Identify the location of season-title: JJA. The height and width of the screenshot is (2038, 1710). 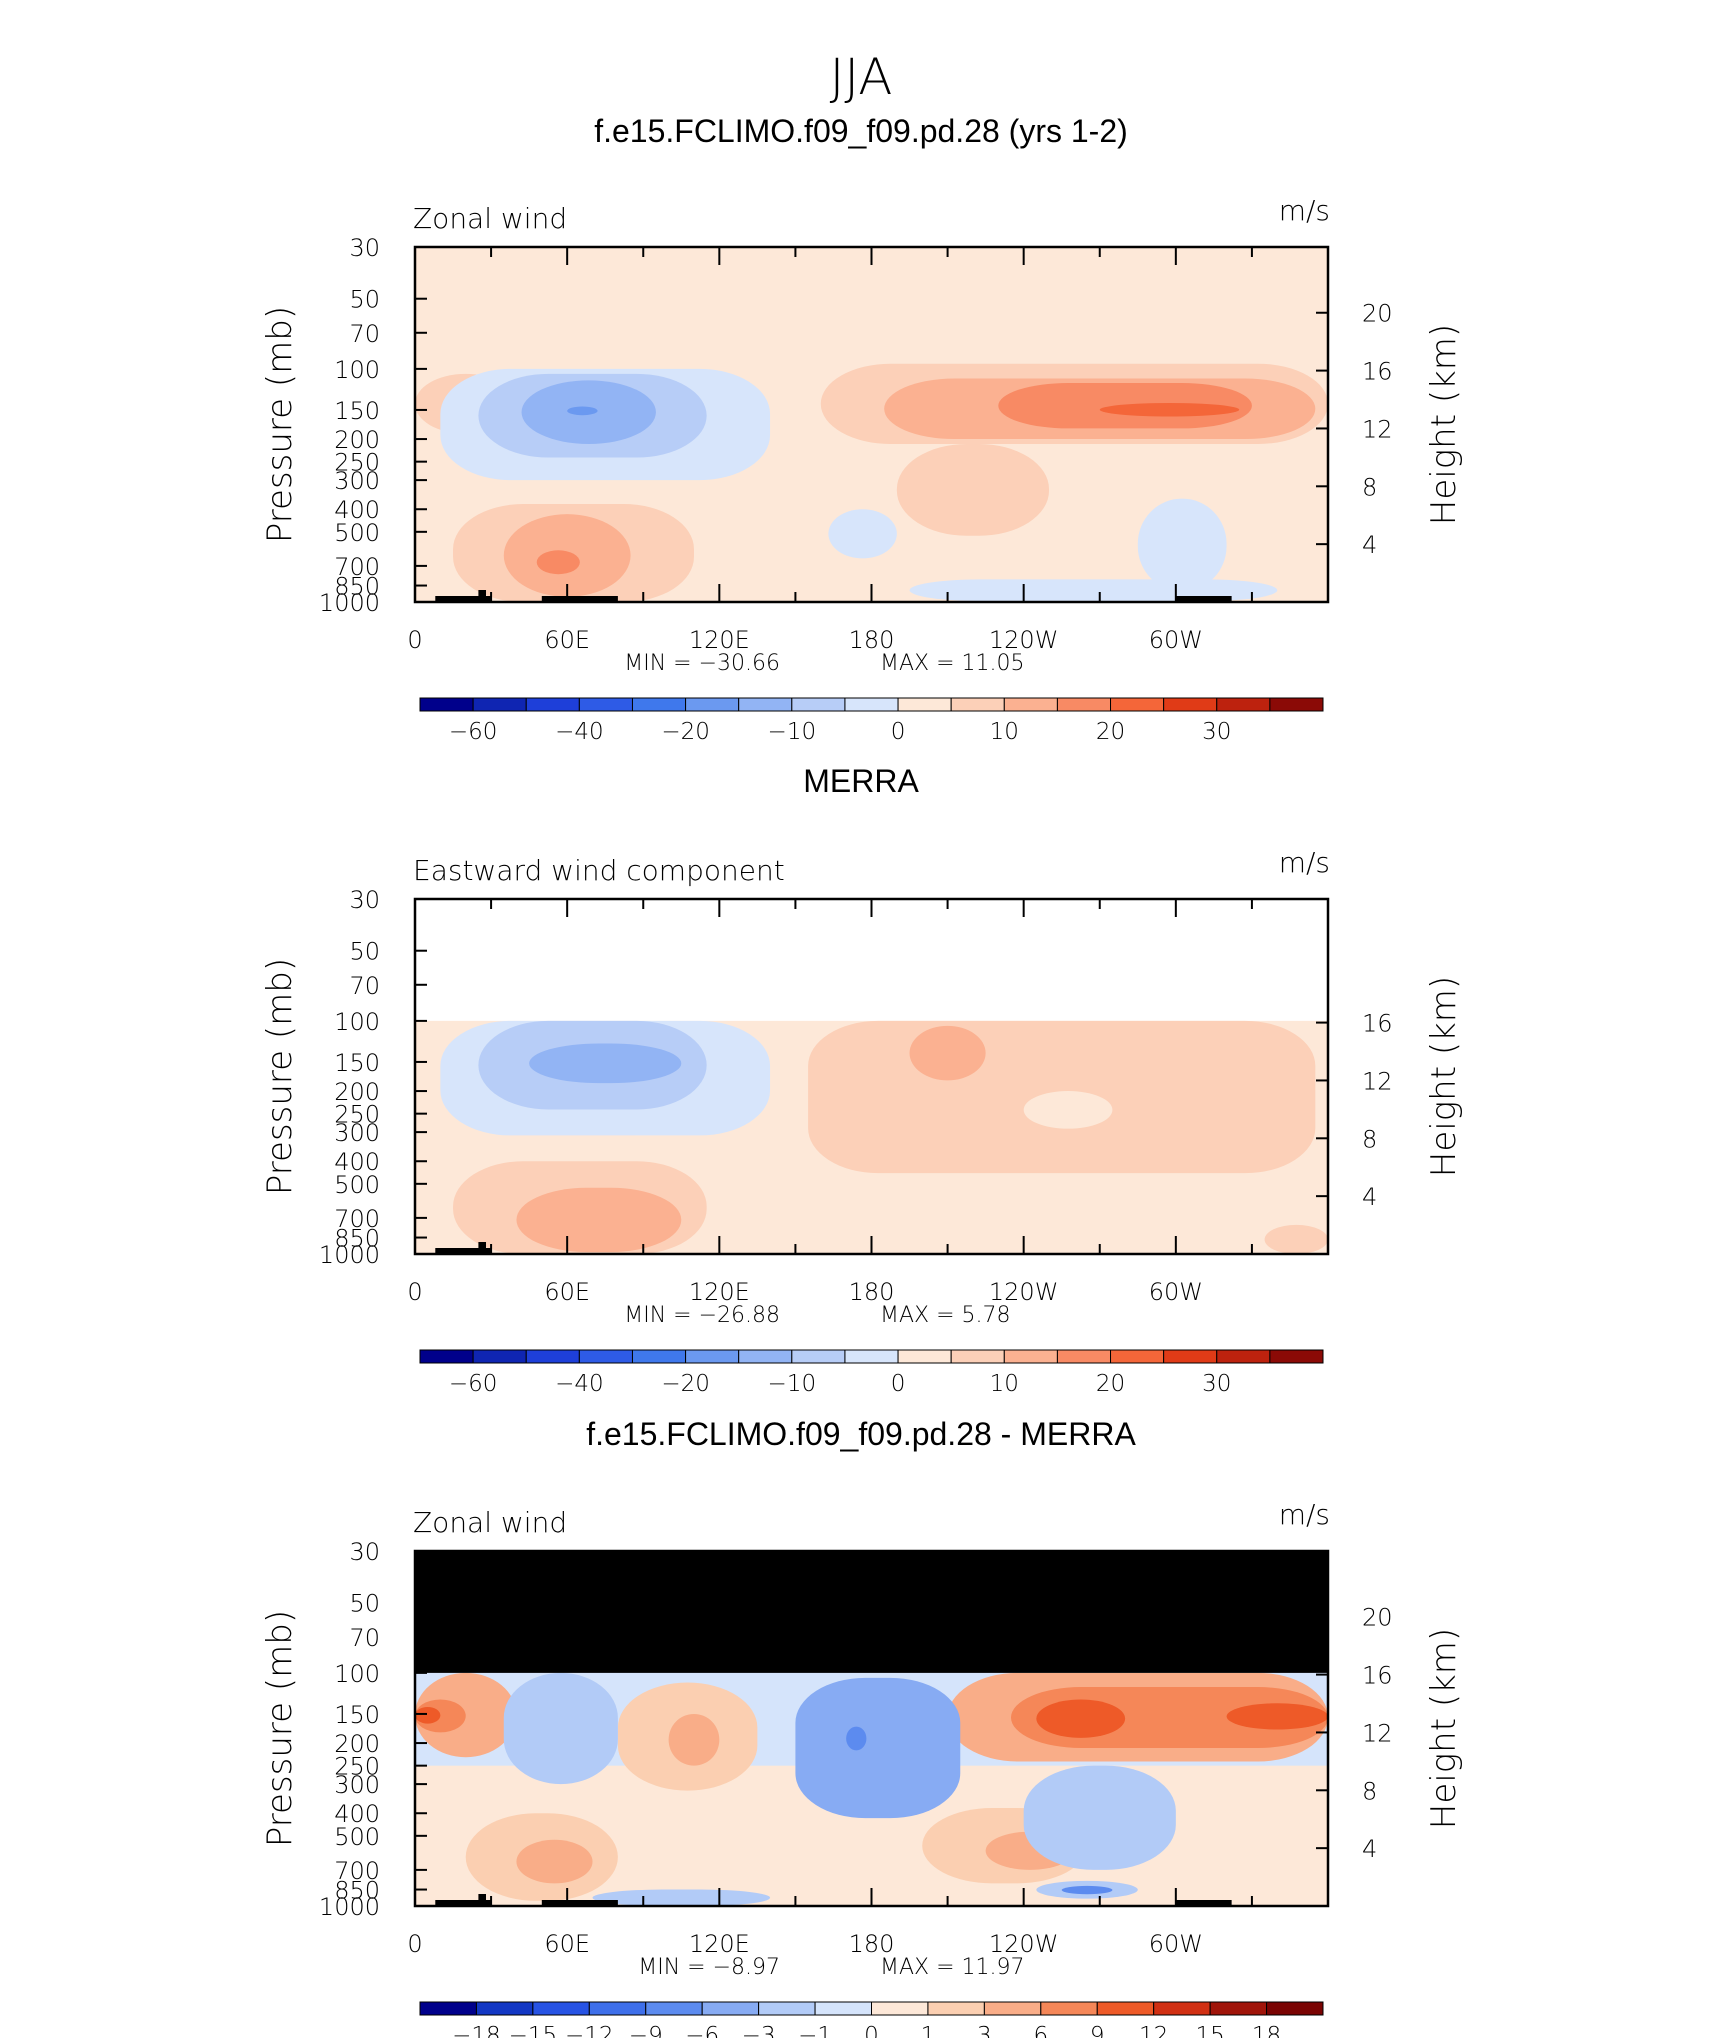
(861, 77).